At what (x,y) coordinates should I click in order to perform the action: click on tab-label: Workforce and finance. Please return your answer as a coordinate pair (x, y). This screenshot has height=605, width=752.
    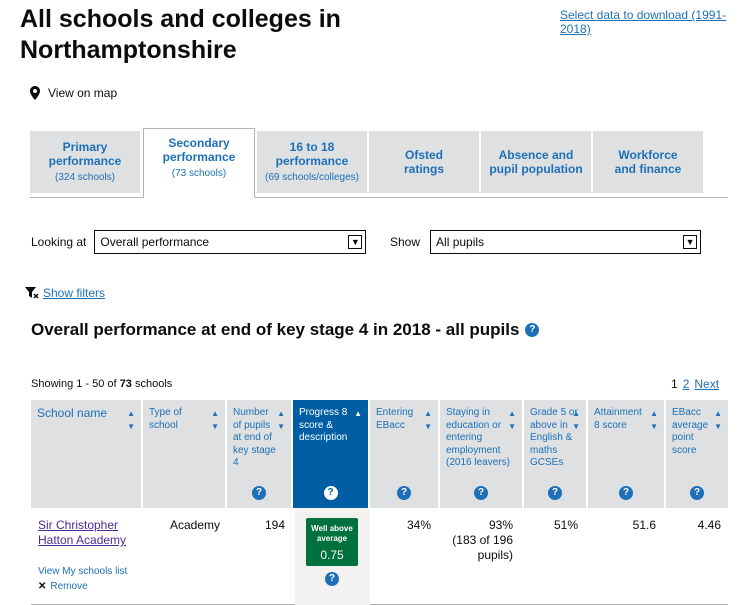
    Looking at the image, I should click on (648, 162).